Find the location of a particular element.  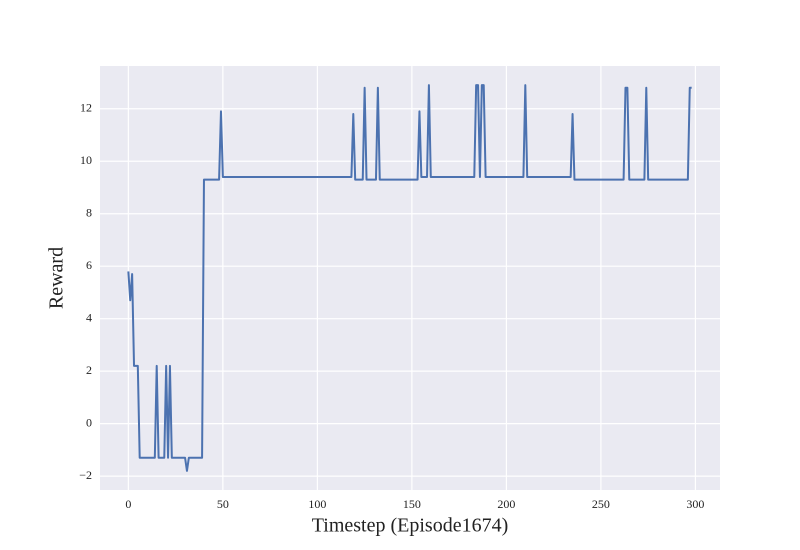

y-tick-label: 8 is located at coordinates (89, 212).